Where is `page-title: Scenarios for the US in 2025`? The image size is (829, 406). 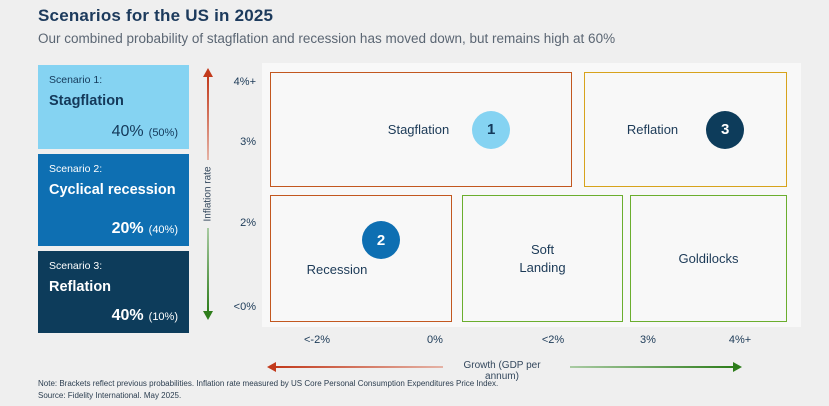 page-title: Scenarios for the US in 2025 is located at coordinates (156, 15).